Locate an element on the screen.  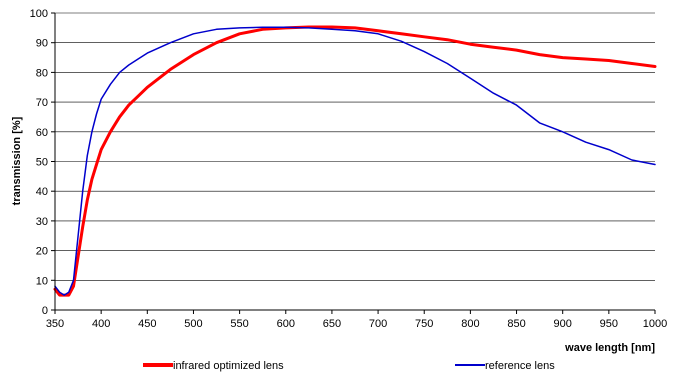
x-tick-label: 950 is located at coordinates (609, 324).